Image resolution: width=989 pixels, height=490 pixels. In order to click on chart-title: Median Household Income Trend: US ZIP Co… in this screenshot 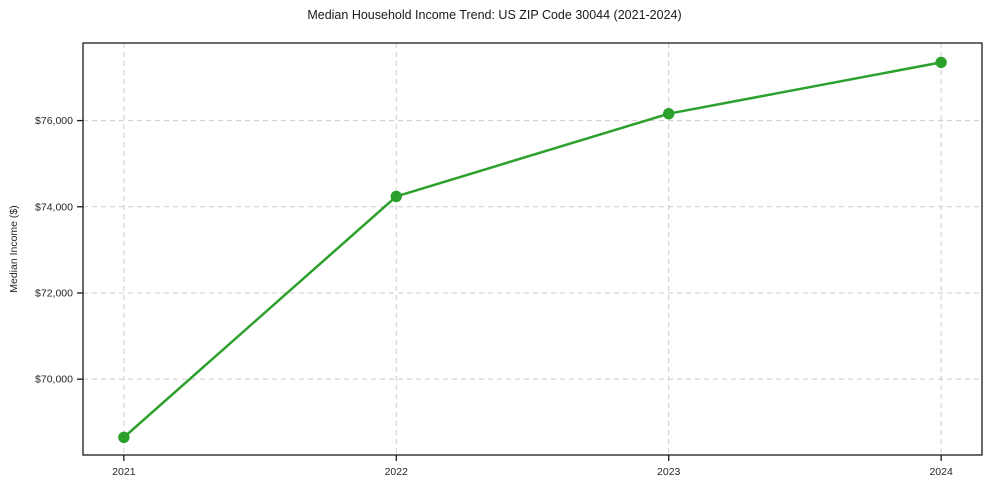, I will do `click(494, 15)`.